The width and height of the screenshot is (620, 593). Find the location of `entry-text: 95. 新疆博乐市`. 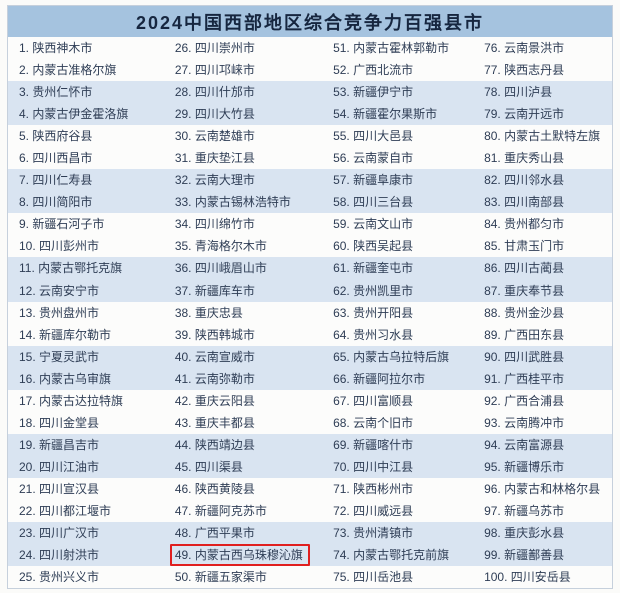

entry-text: 95. 新疆博乐市 is located at coordinates (524, 466).